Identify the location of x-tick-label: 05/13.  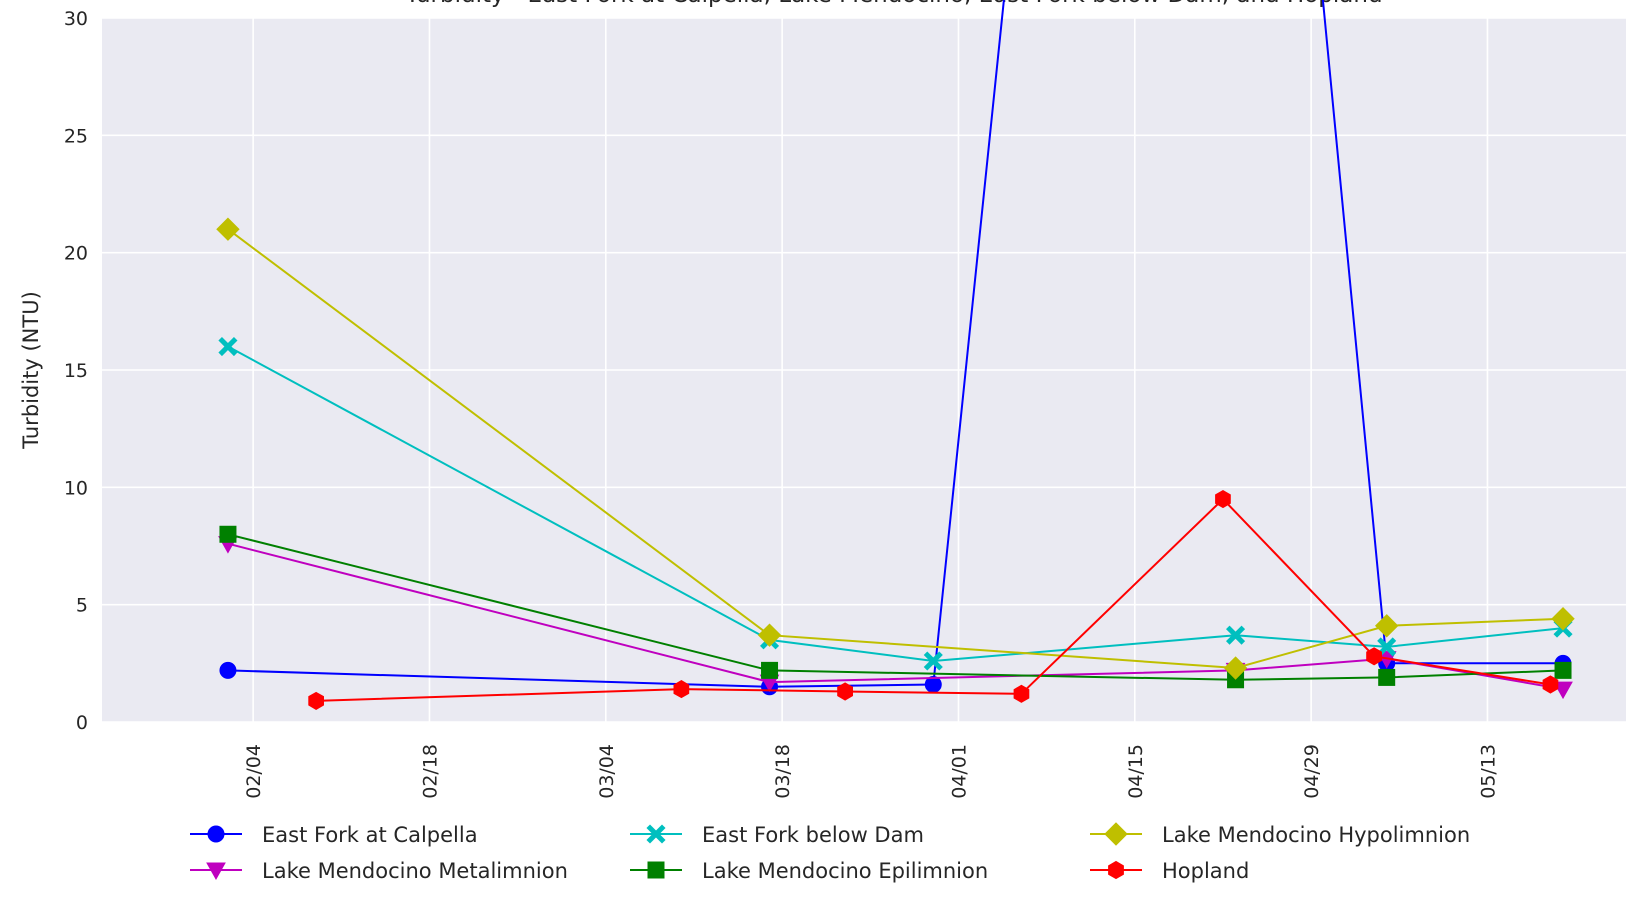
(1488, 771).